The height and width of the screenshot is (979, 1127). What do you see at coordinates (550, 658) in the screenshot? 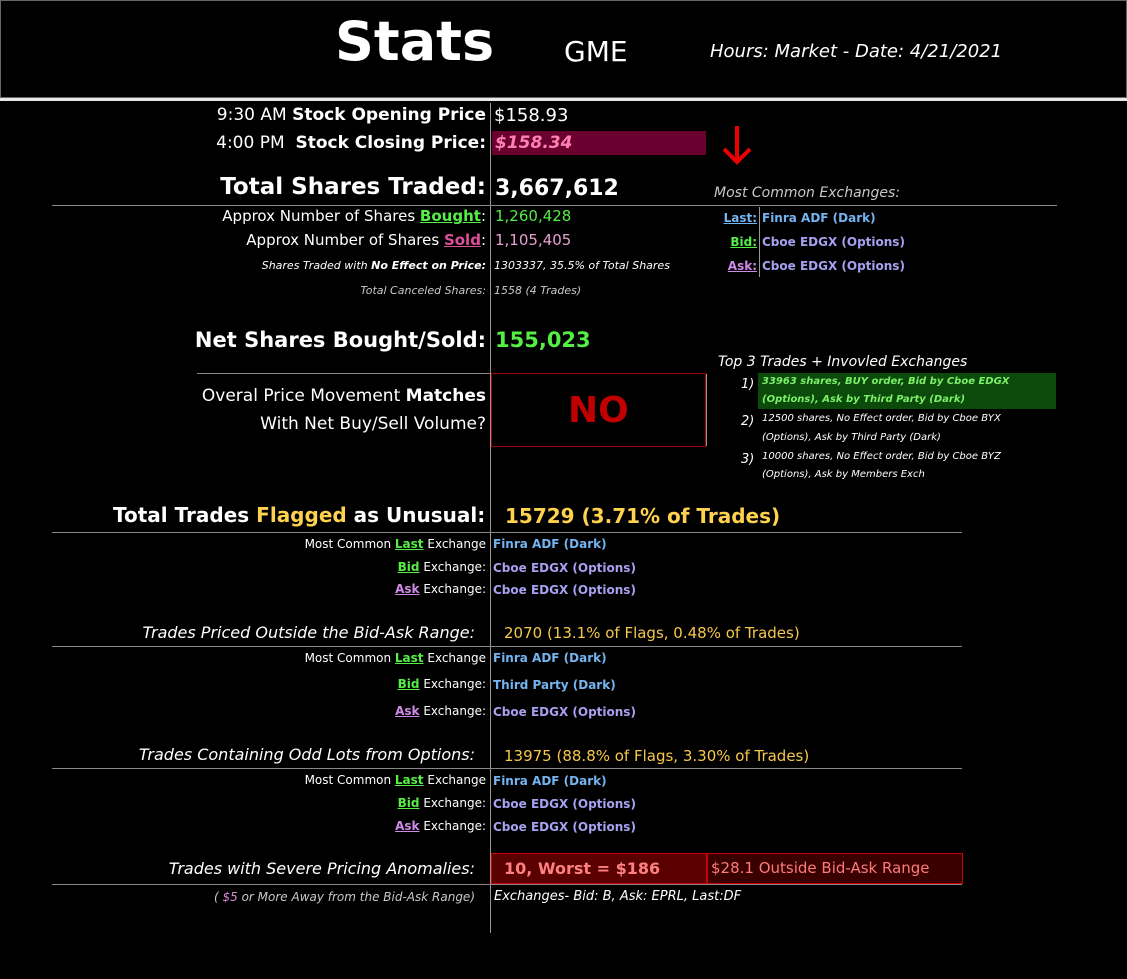
I see `outside-last-value: Finra ADF (Dark)` at bounding box center [550, 658].